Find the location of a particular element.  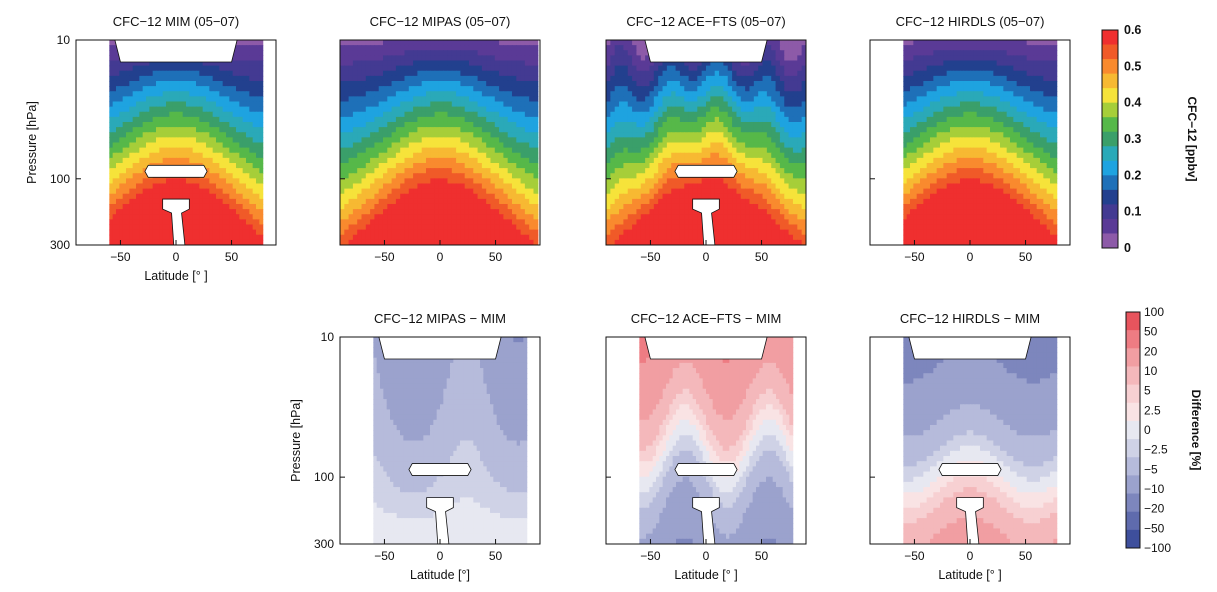

panel-6: −50 0 50 CFC−12 ACE−FTS − MIM Latitude [° ] is located at coordinates (706, 446).